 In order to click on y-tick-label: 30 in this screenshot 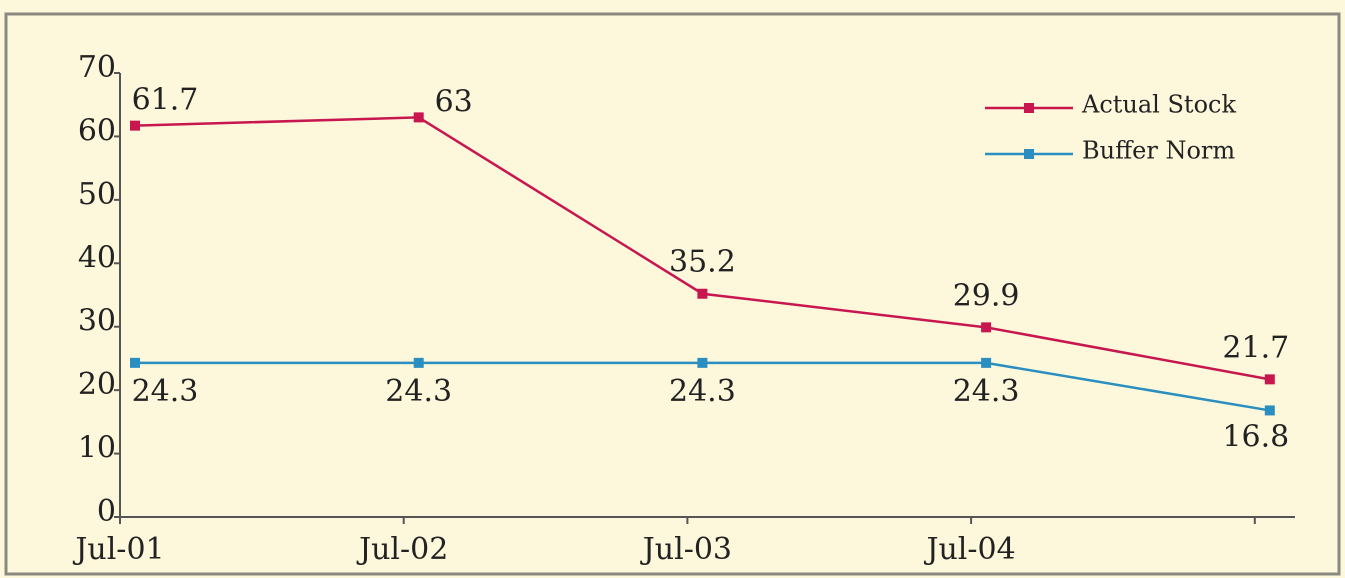, I will do `click(97, 321)`.